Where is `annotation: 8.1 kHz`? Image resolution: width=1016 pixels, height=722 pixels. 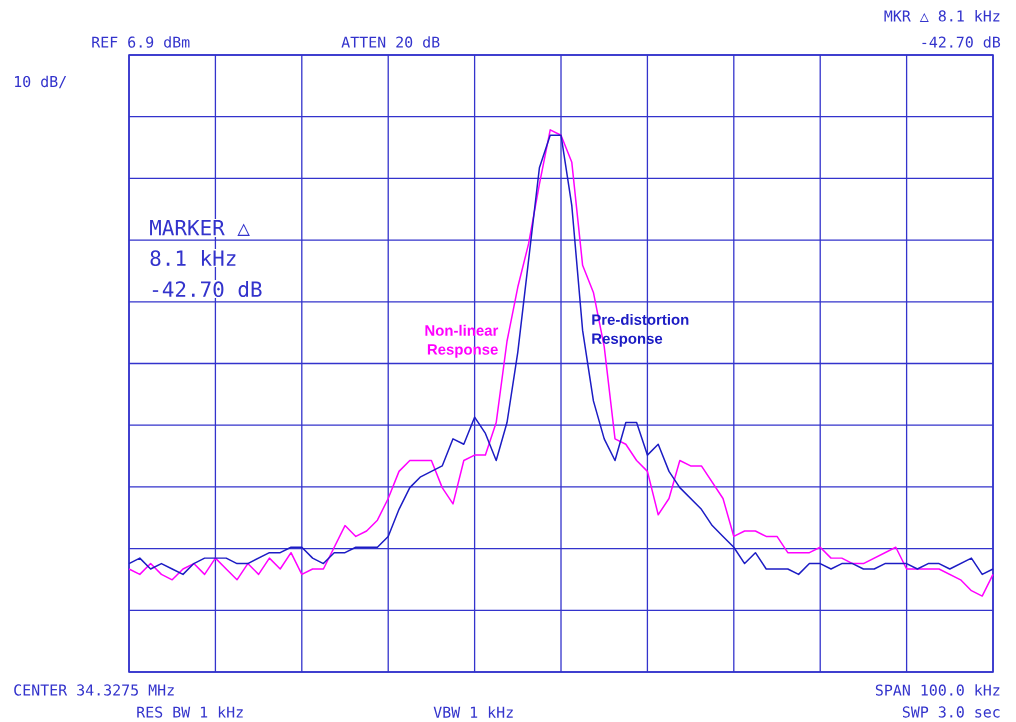 annotation: 8.1 kHz is located at coordinates (193, 258).